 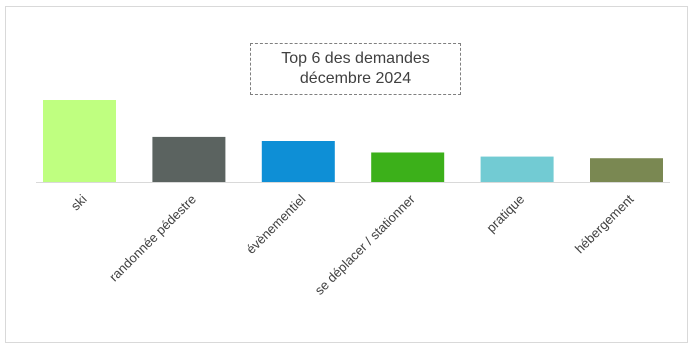 I want to click on x-tick-label-1: ski, so click(x=79, y=202).